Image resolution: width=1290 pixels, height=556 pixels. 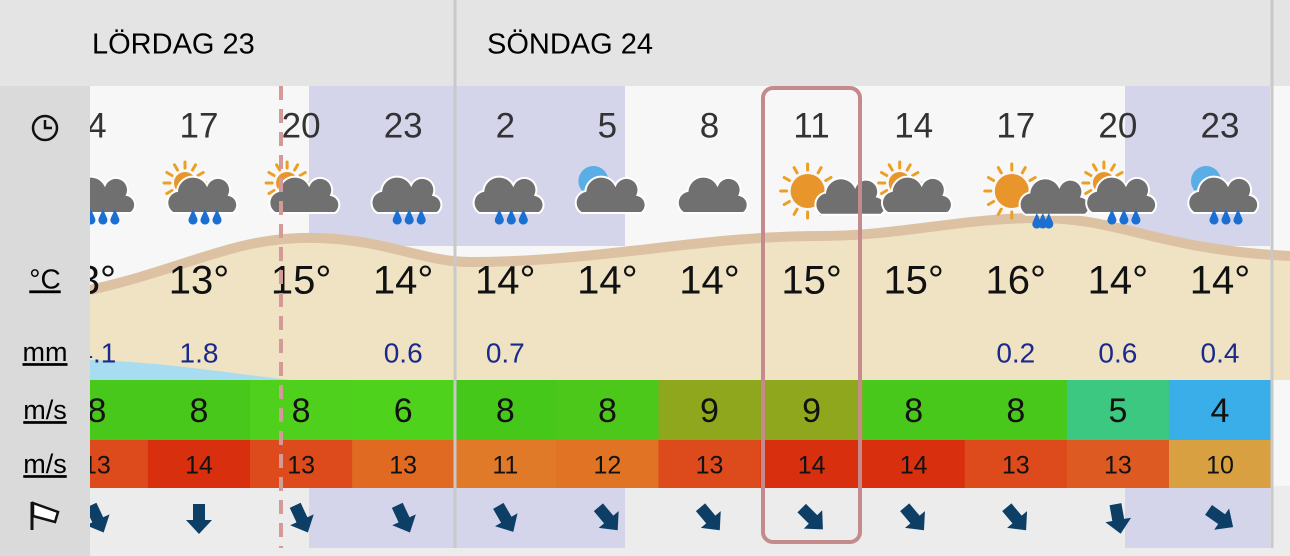 I want to click on rain-area, so click(x=190, y=370).